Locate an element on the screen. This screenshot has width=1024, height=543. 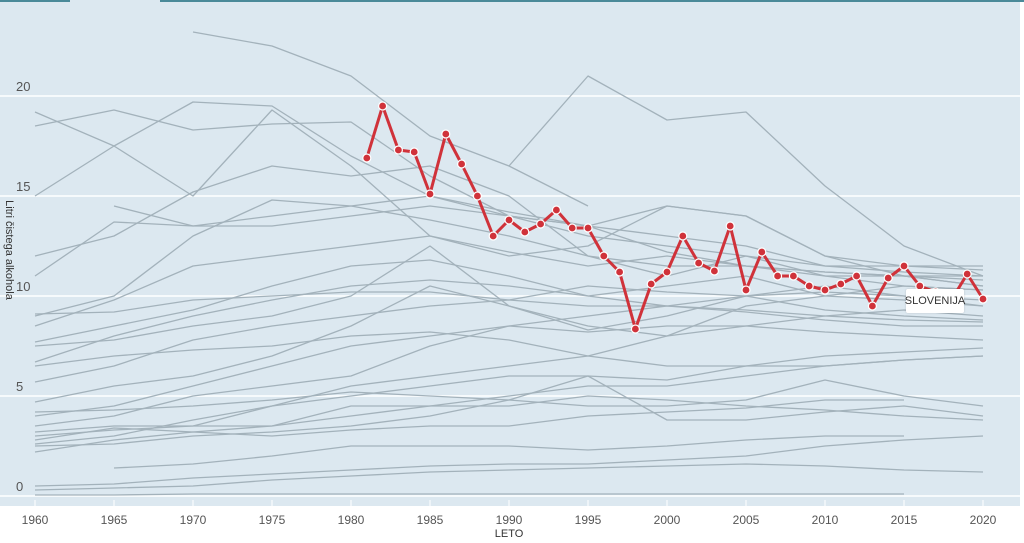
x-tick-label: 1990 is located at coordinates (509, 520).